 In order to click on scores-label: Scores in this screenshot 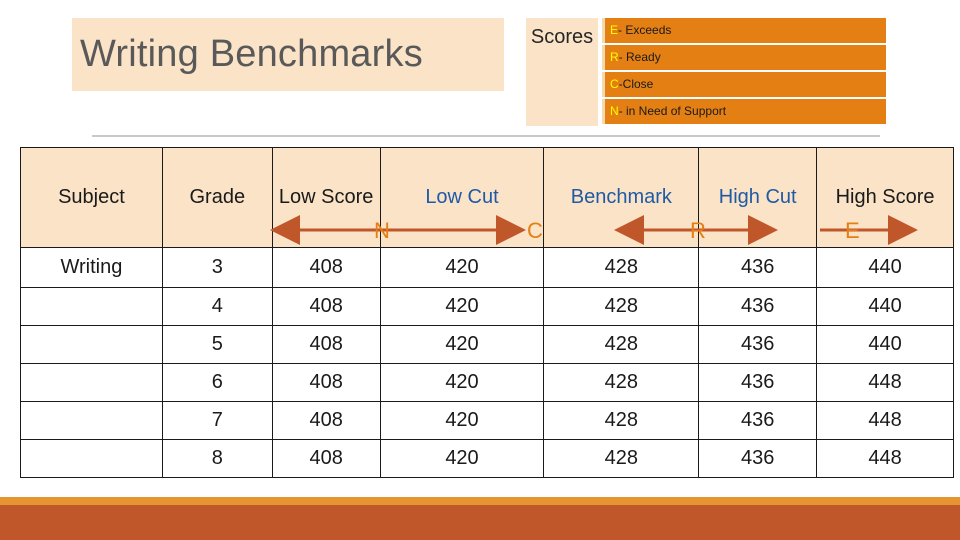, I will do `click(562, 72)`.